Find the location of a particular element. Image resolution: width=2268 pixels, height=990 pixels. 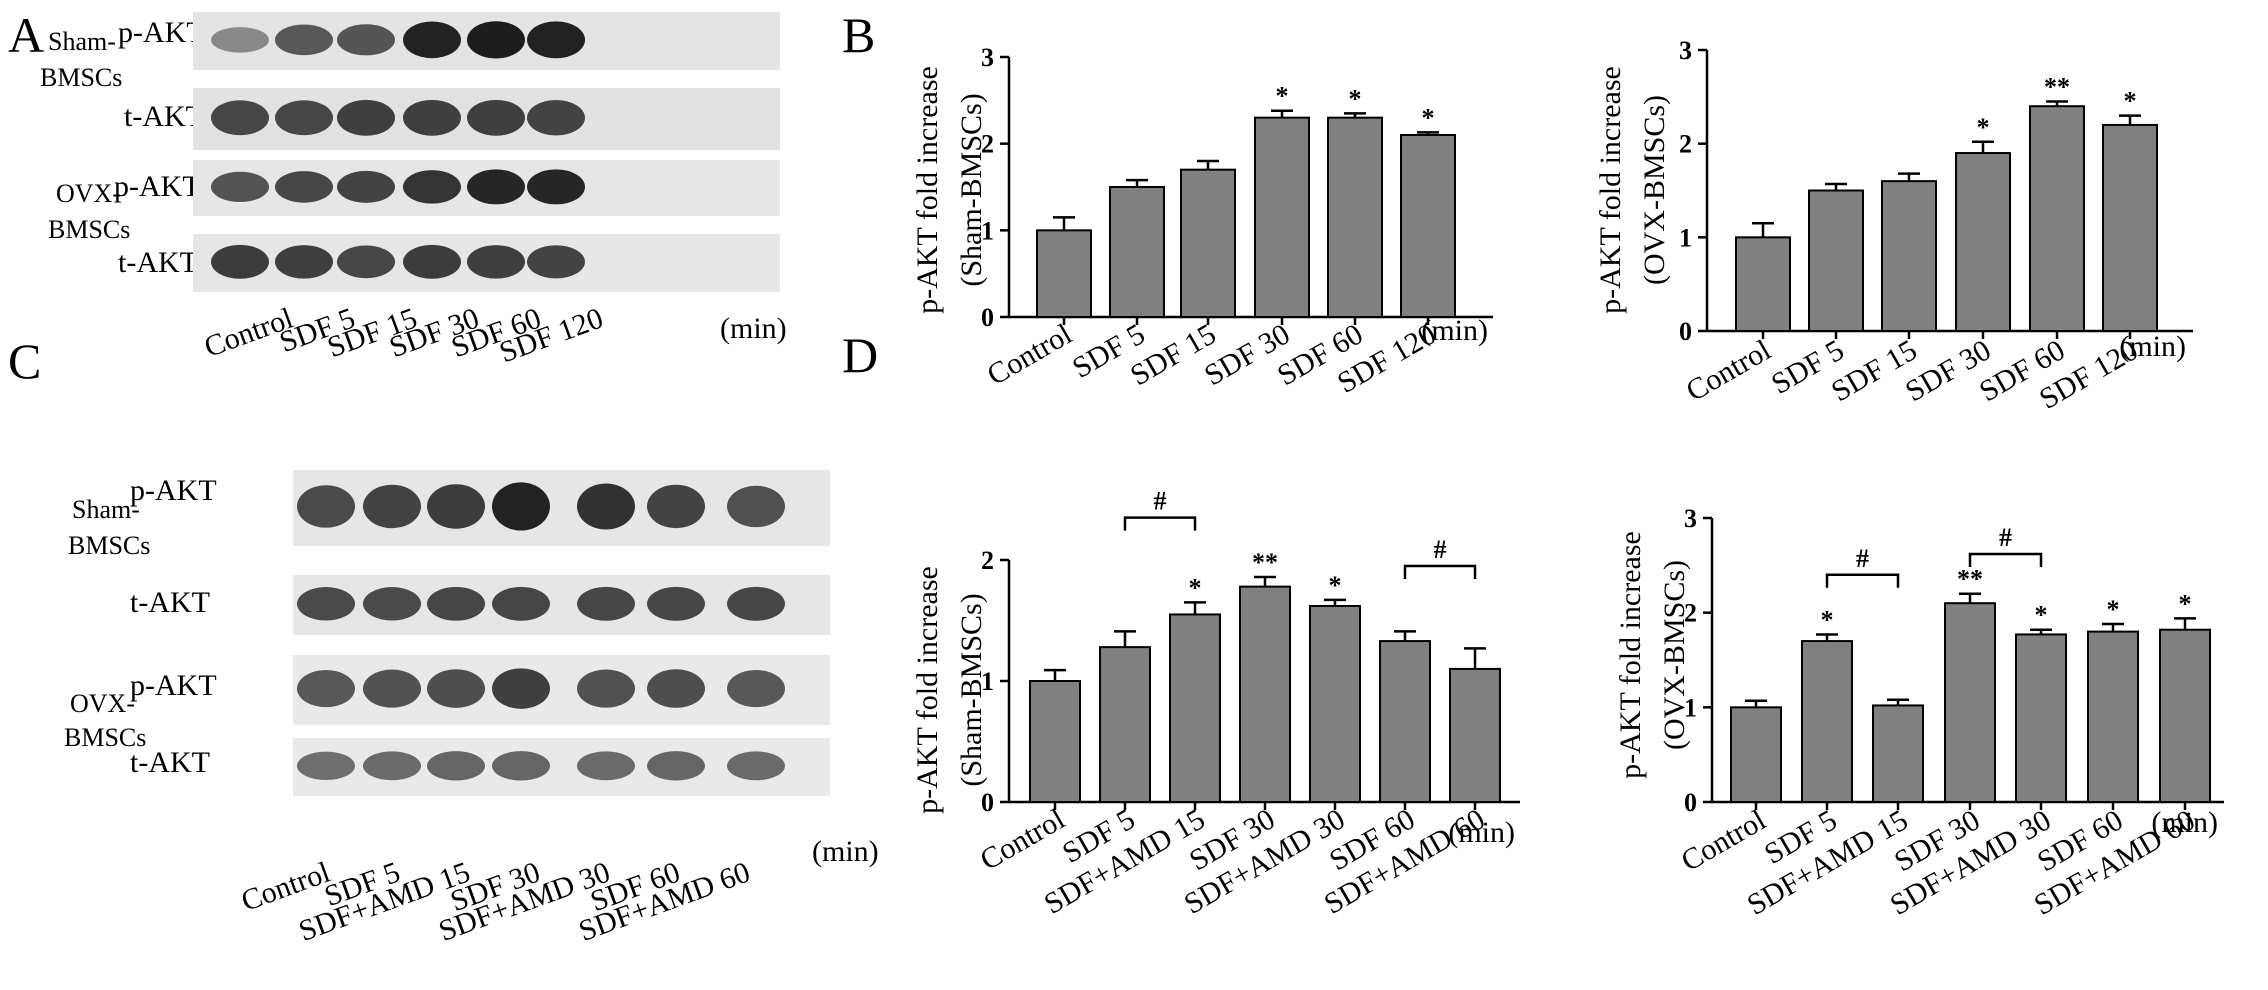

category-label: SDF 15 is located at coordinates (1874, 370).